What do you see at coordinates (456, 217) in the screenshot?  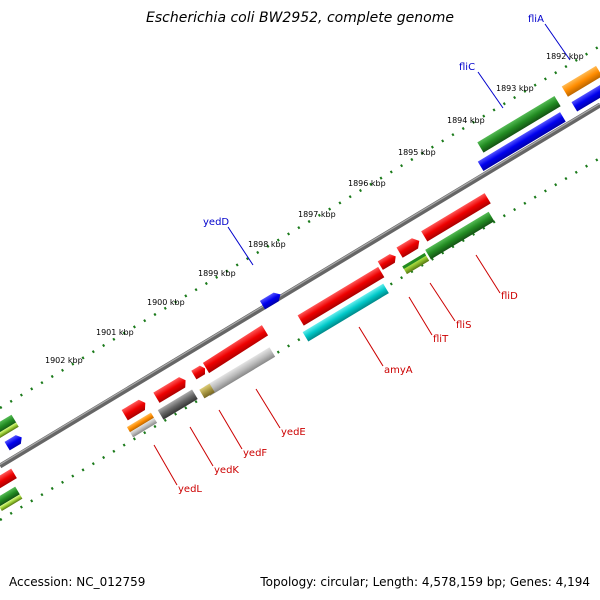 I see `gene-fliD-red` at bounding box center [456, 217].